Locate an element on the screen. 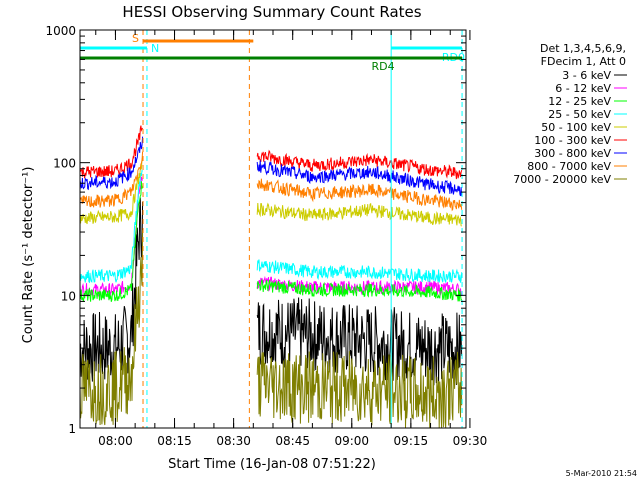 The height and width of the screenshot is (480, 640). flag-label-0: S is located at coordinates (135, 38).